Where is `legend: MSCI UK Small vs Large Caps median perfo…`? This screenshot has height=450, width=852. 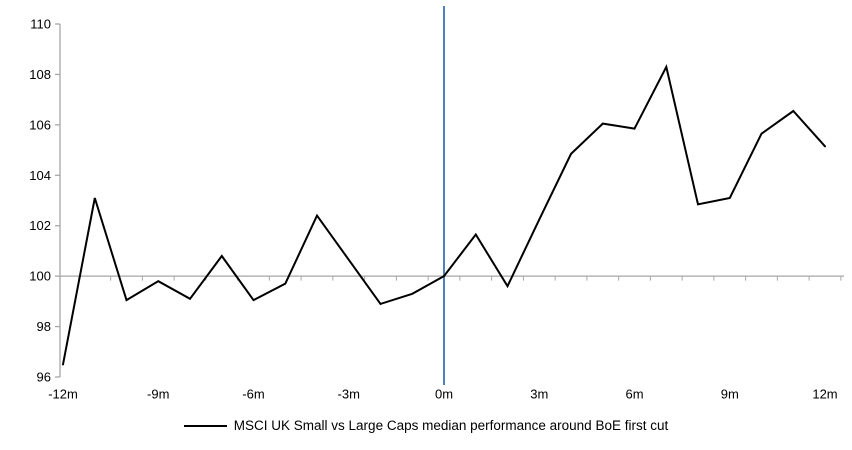
legend: MSCI UK Small vs Large Caps median perfo… is located at coordinates (426, 425).